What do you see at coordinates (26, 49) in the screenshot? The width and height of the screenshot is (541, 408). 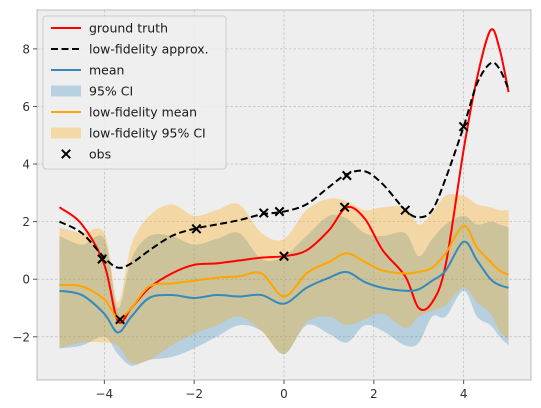 I see `y-tick-label: 8` at bounding box center [26, 49].